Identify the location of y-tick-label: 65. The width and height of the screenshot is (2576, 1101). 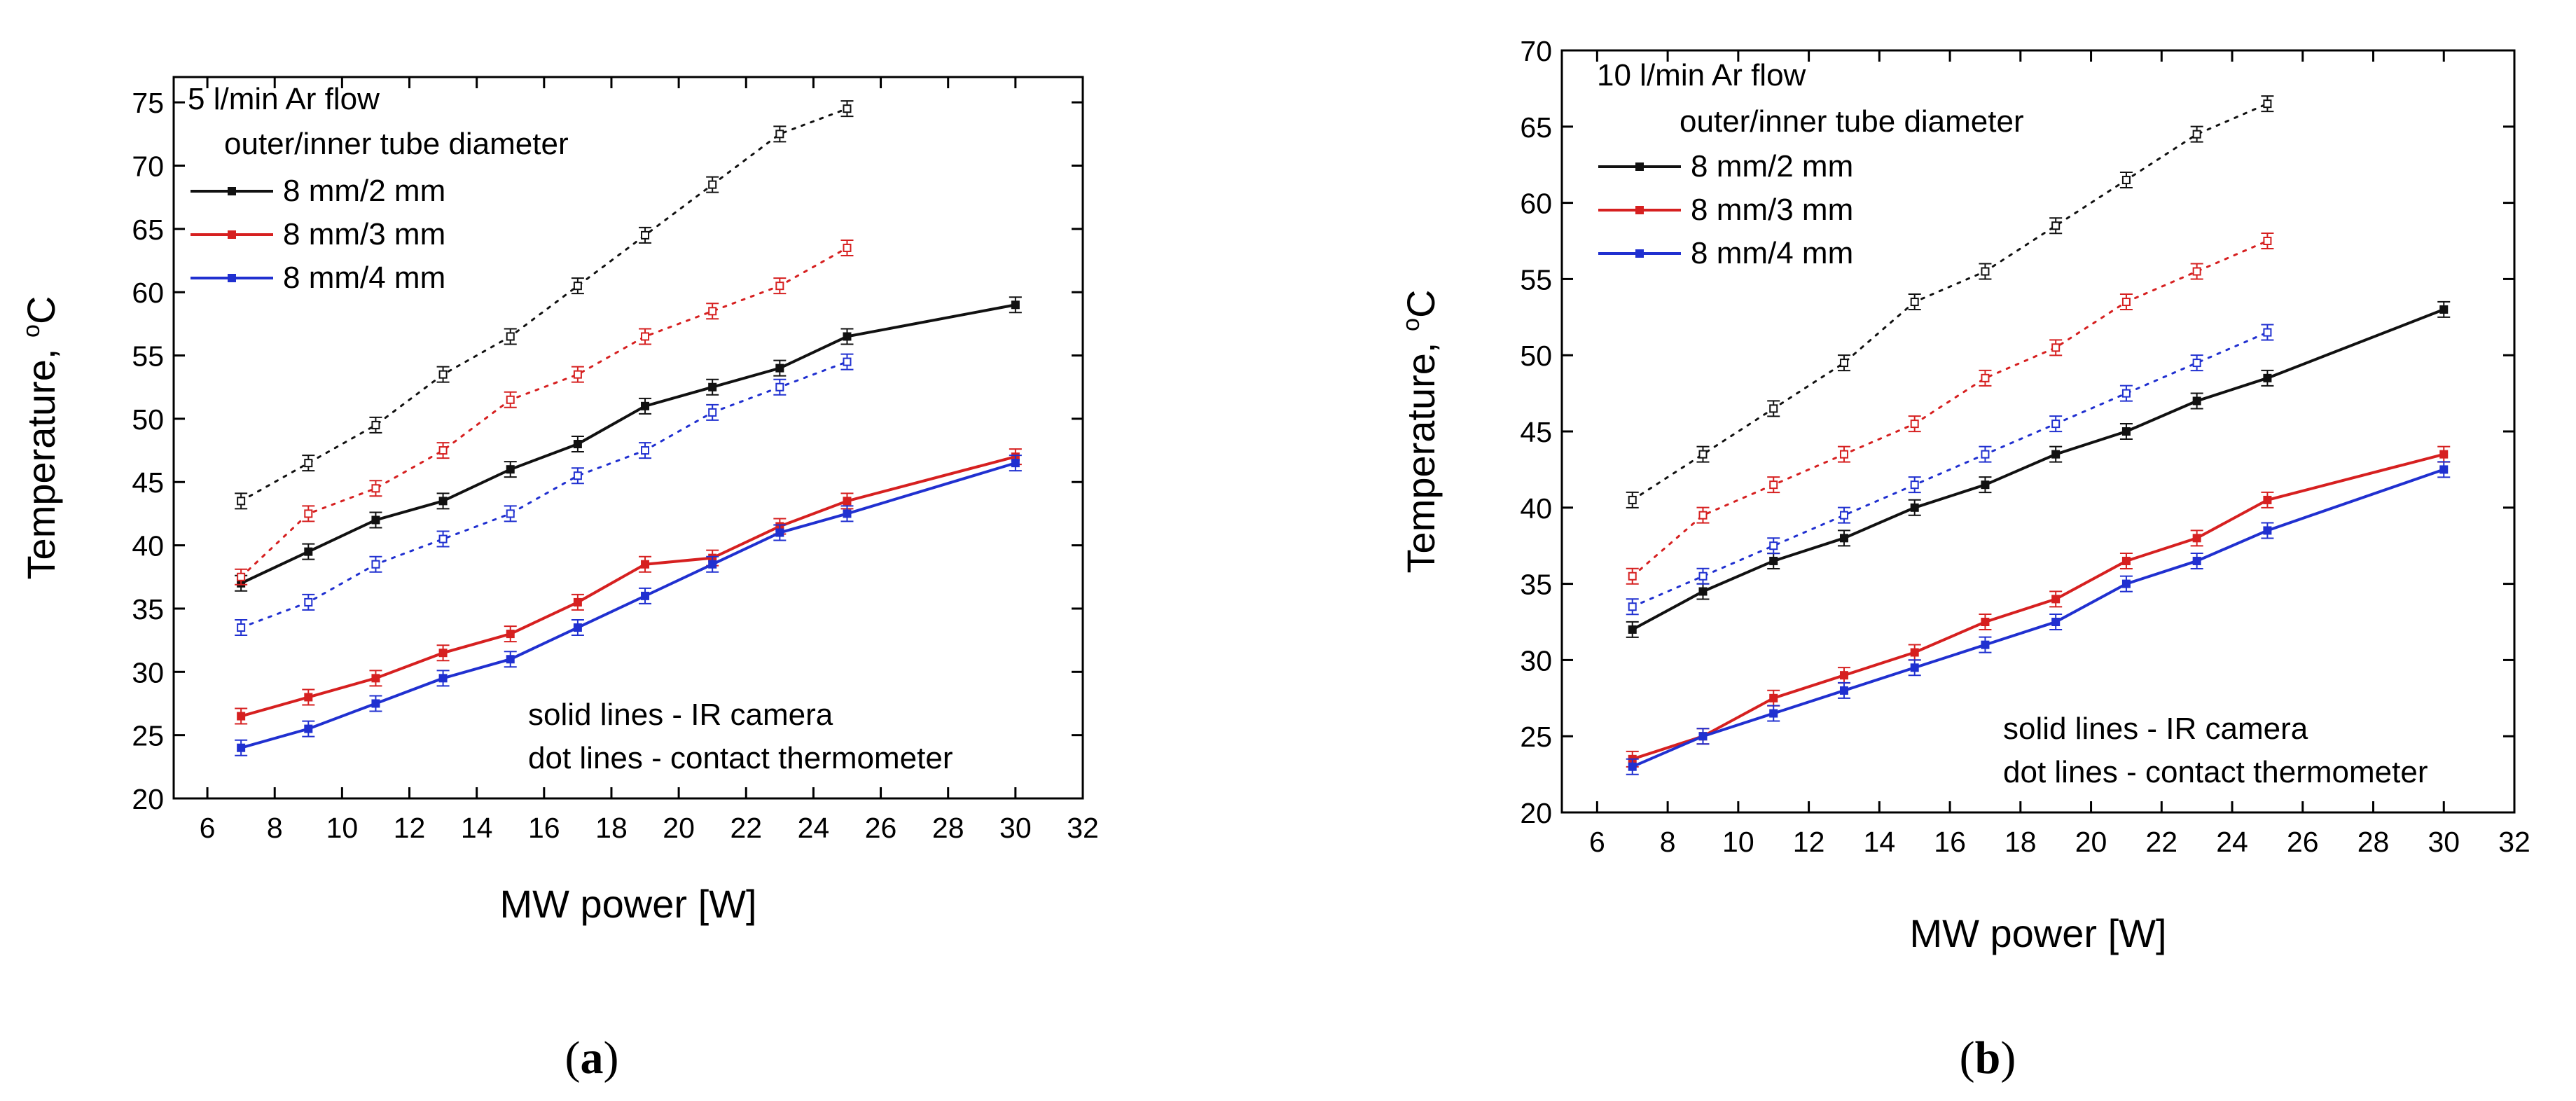
(1536, 127).